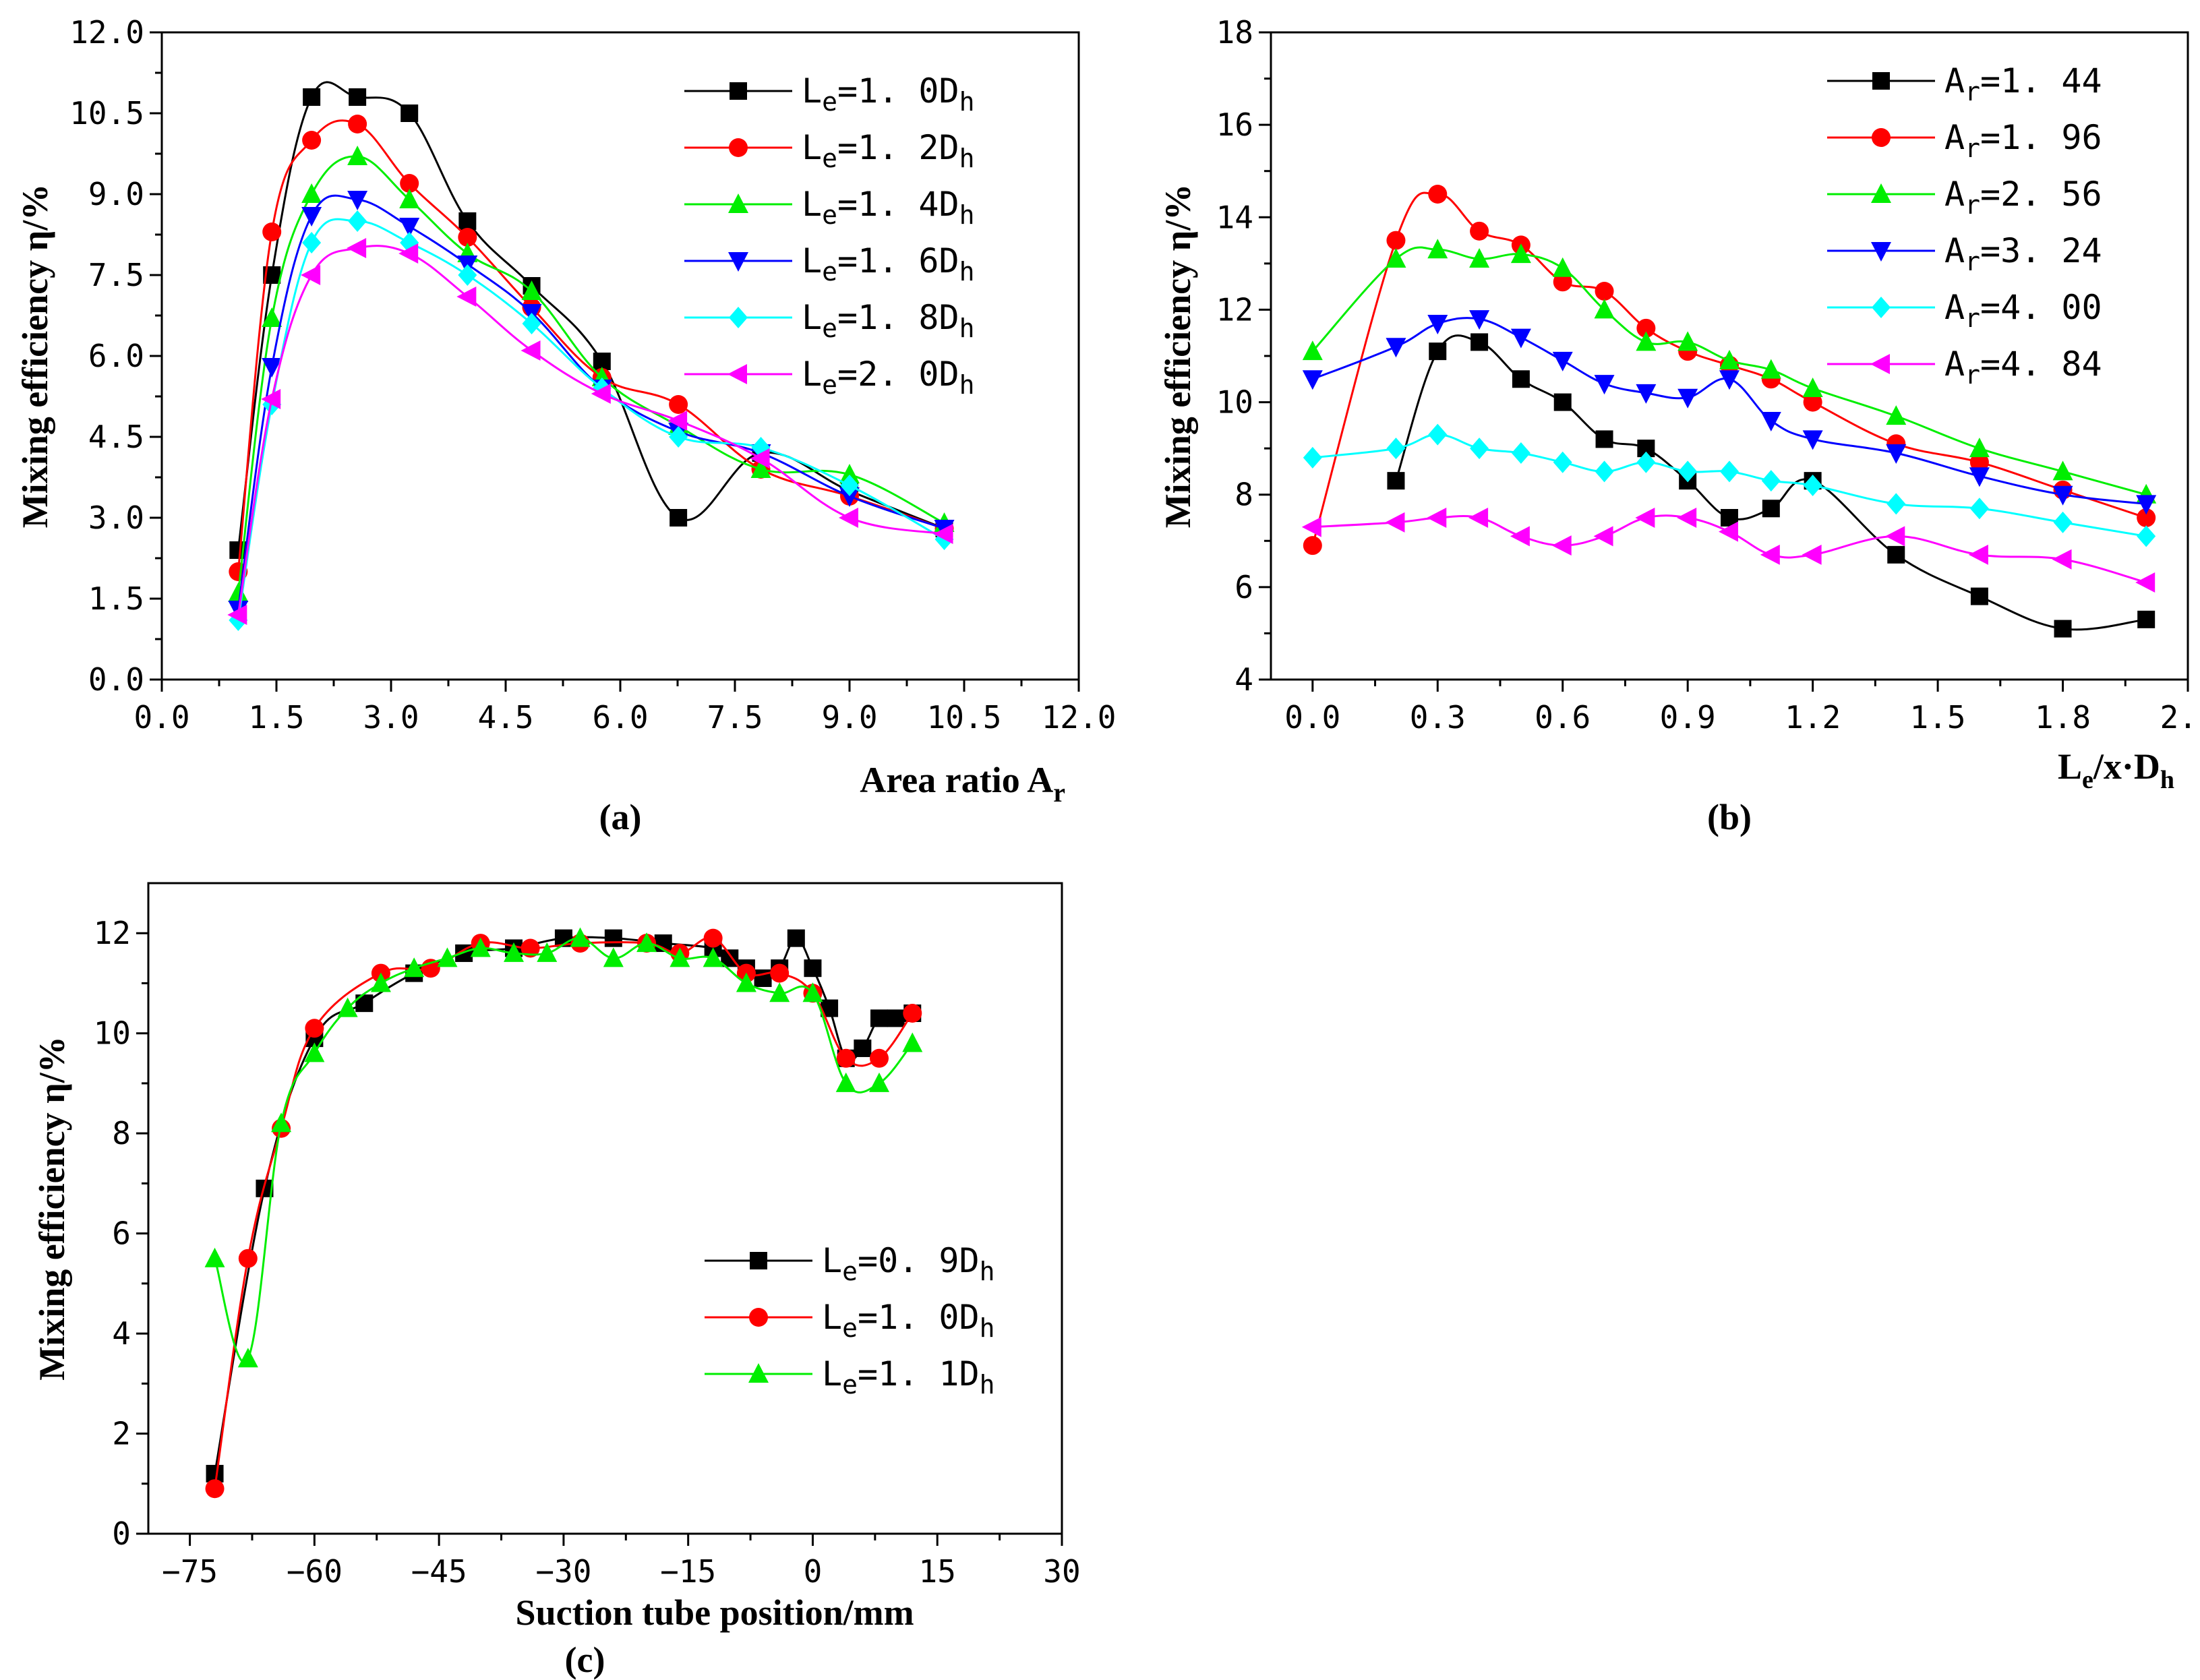 This screenshot has width=2200, height=1680. I want to click on y-tick-label: 12, so click(112, 933).